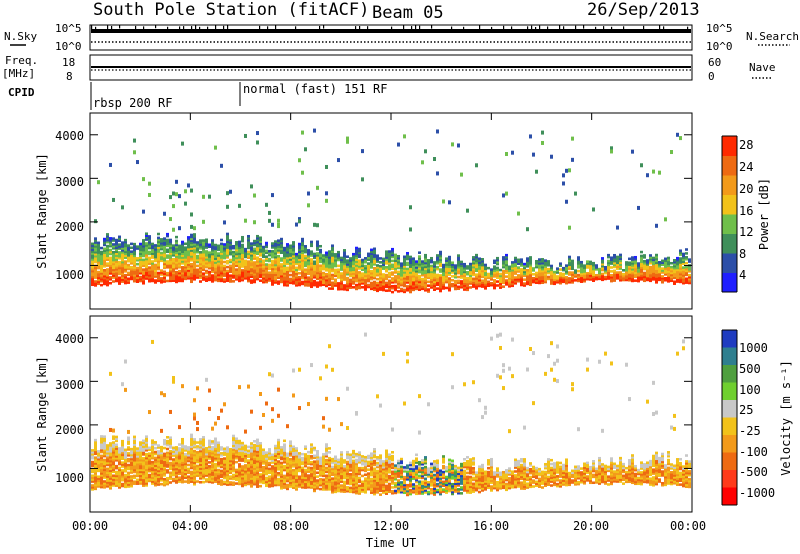 This screenshot has height=554, width=800. I want to click on nsky-trace, so click(391, 31).